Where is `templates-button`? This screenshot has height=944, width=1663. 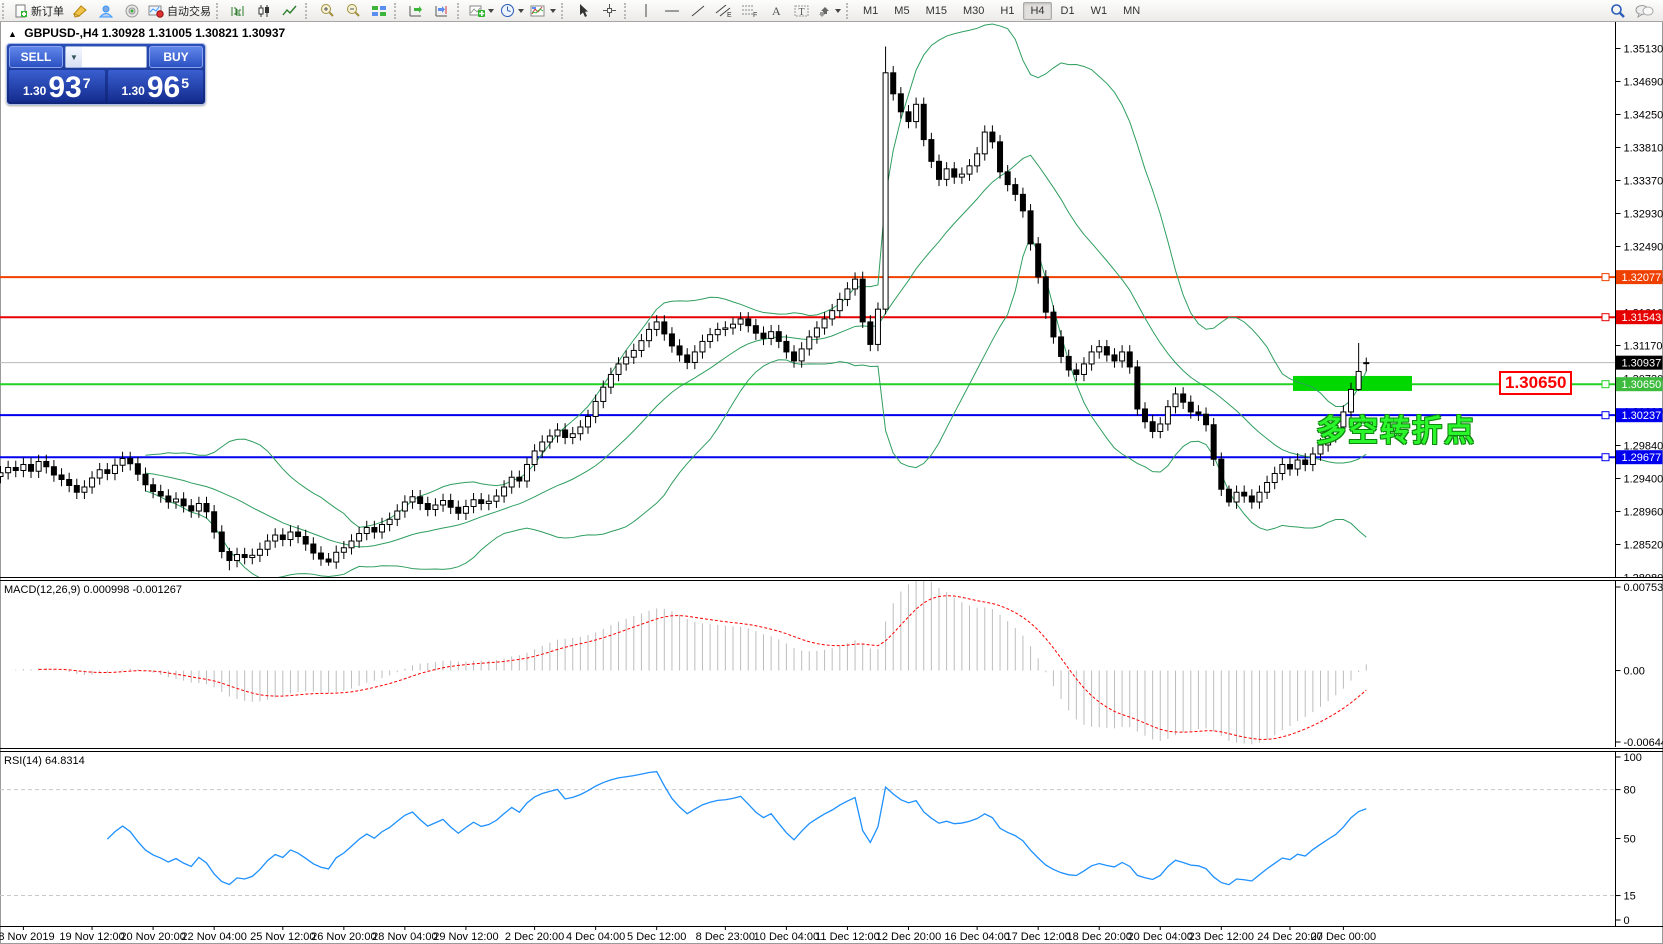 templates-button is located at coordinates (543, 11).